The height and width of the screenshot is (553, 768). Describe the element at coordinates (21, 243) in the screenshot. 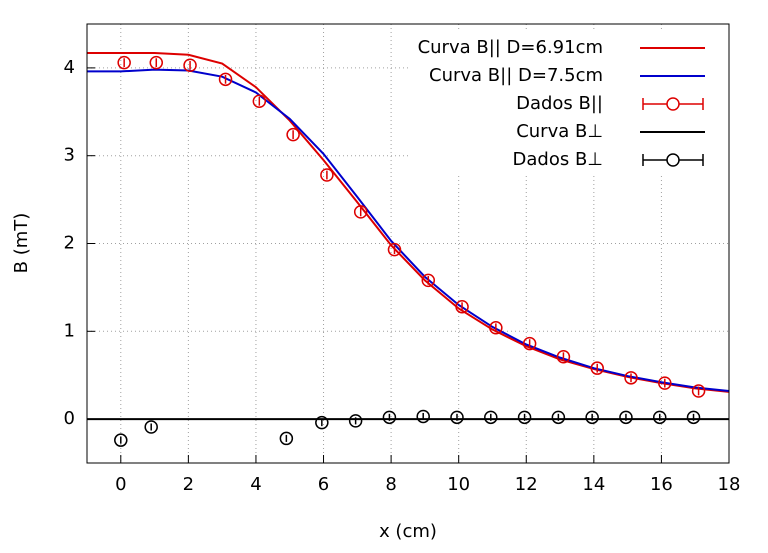

I see `y-axis-label: B (mT)` at that location.